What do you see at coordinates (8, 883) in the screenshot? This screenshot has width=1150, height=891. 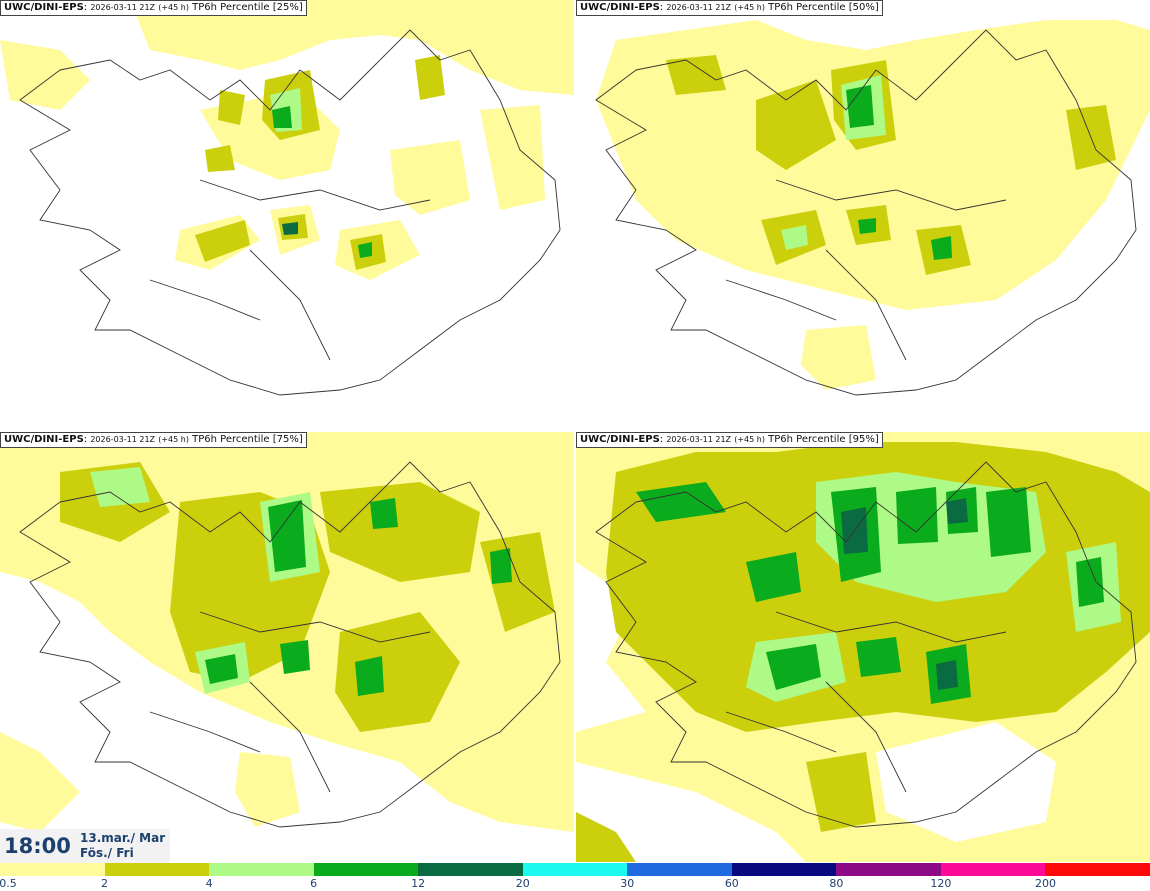 I see `colorbar-tick-label: 0.5` at bounding box center [8, 883].